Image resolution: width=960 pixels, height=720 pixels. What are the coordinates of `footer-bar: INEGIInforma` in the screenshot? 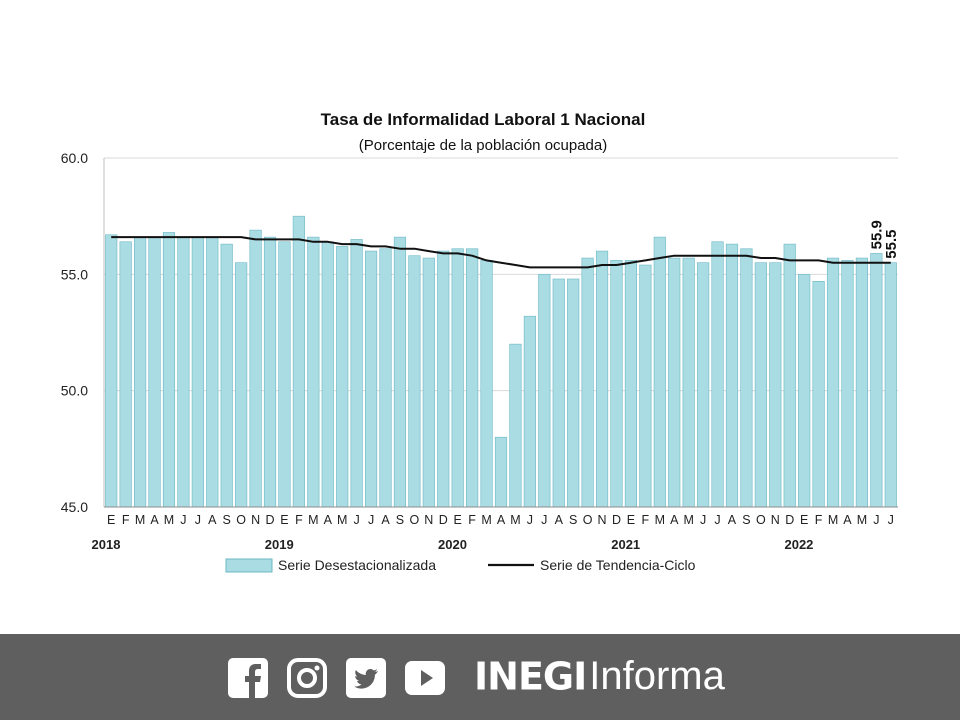 It's located at (480, 677).